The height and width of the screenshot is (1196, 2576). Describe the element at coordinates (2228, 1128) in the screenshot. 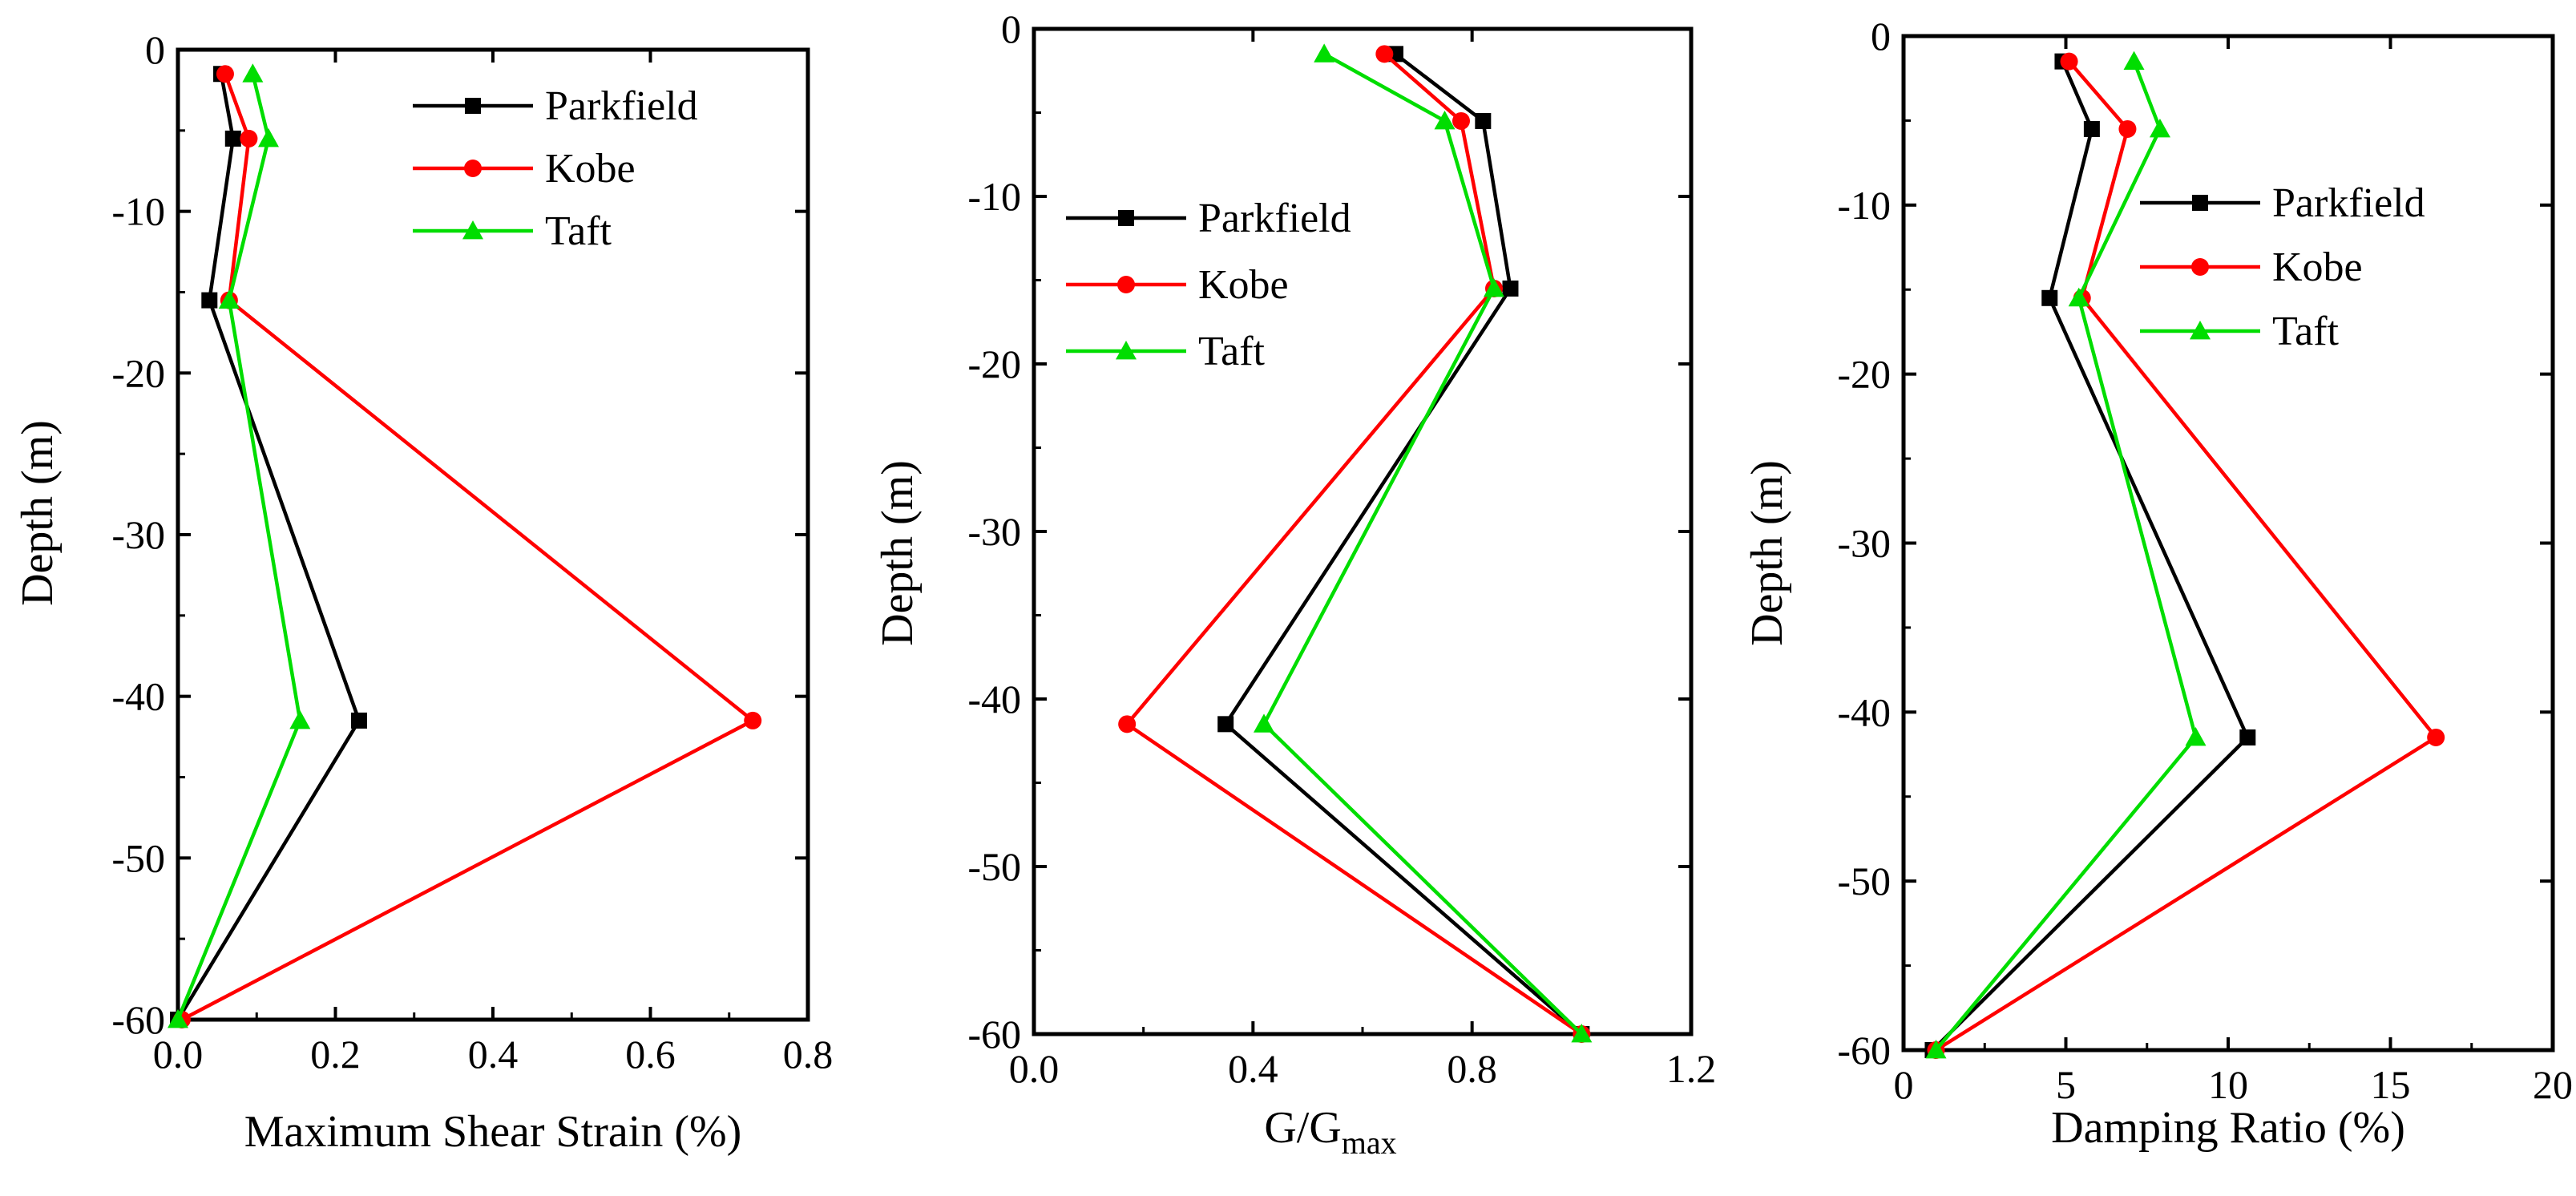

I see `x-axis-label-text: Damping Ratio (%)` at that location.